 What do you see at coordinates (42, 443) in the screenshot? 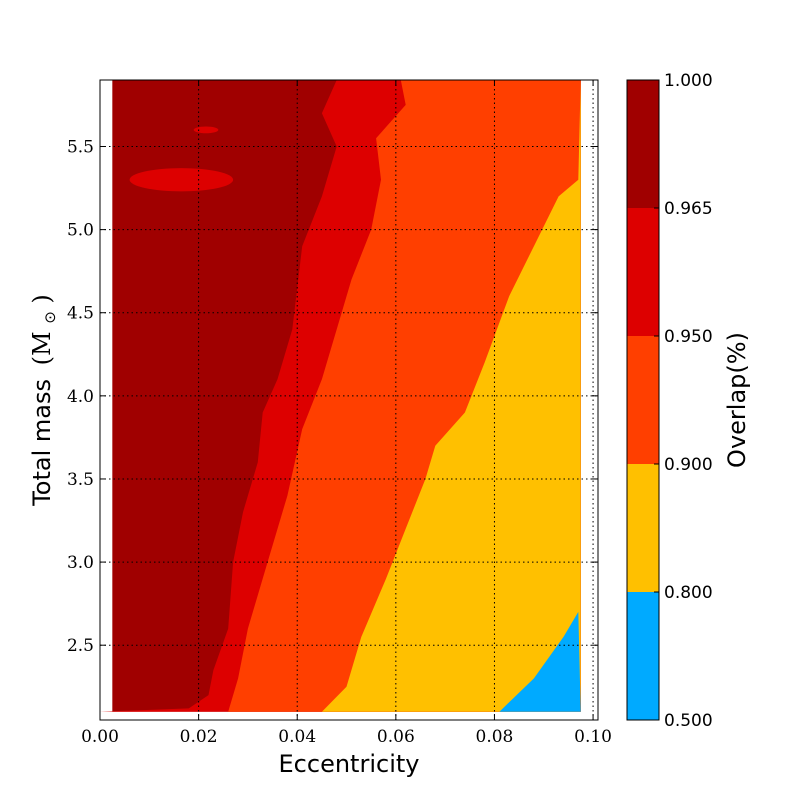
I see `y-axis-label-text: Total mass` at bounding box center [42, 443].